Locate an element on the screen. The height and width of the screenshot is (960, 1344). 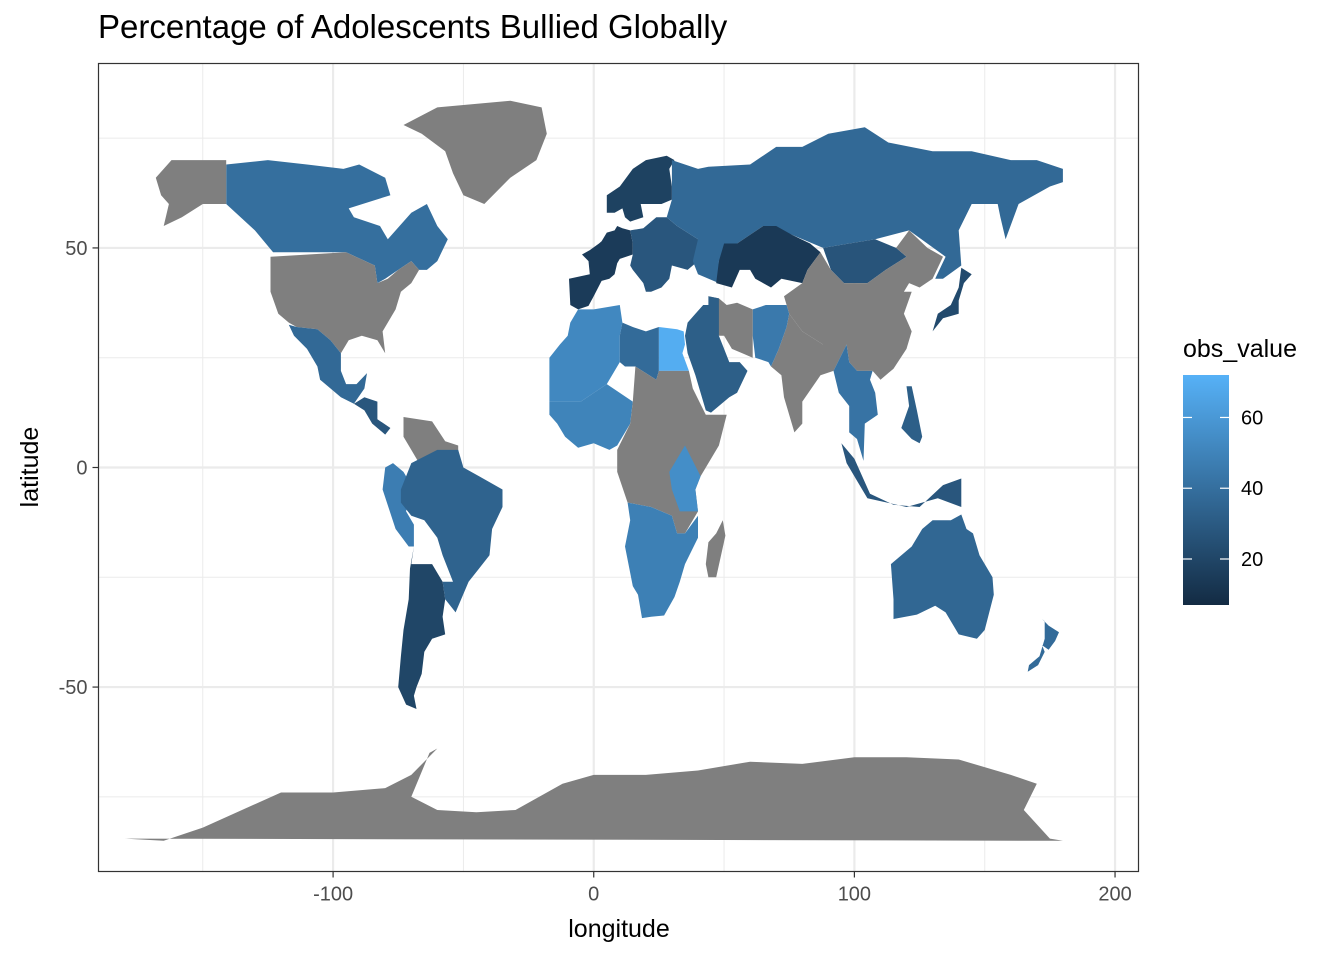
legend-title: obs_value is located at coordinates (1240, 349).